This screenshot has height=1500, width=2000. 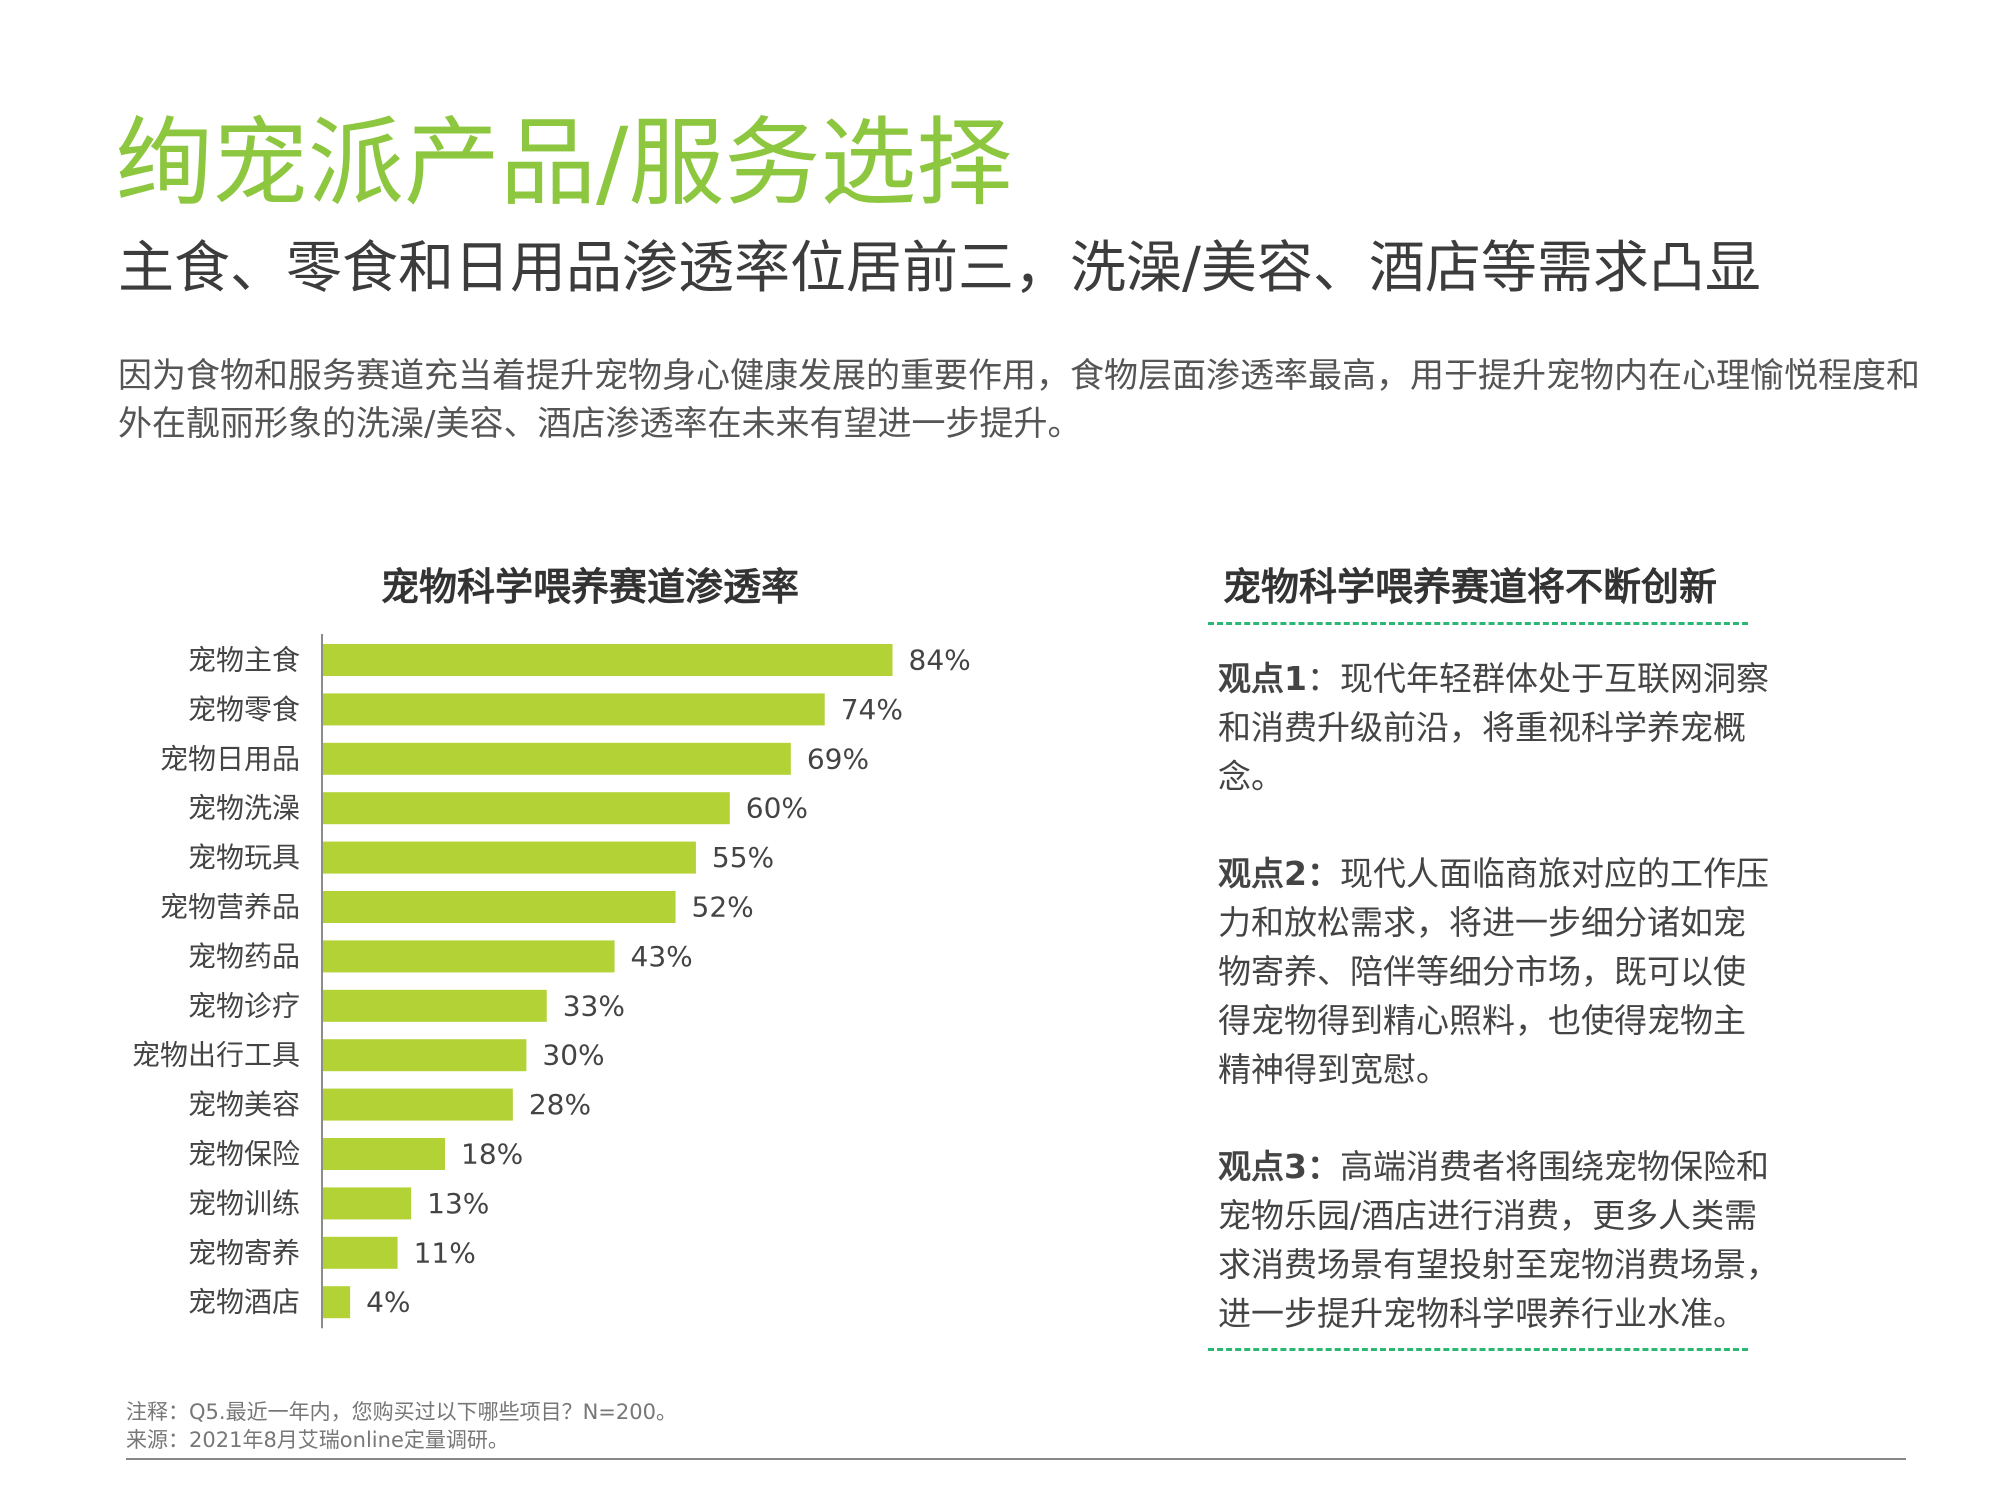 I want to click on value-label: 84%, so click(x=940, y=660).